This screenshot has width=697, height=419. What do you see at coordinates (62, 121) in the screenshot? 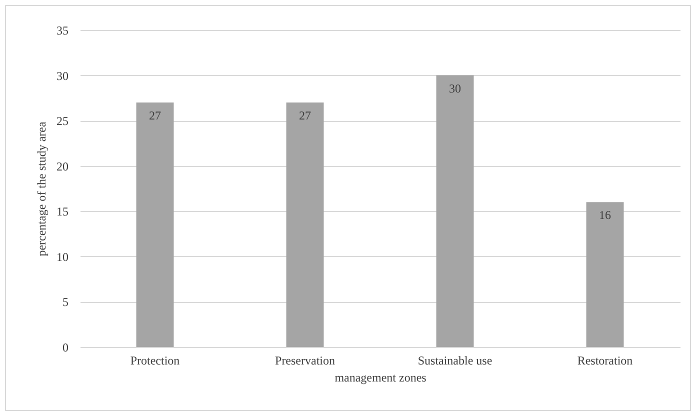
I see `y-tick-label: 25` at bounding box center [62, 121].